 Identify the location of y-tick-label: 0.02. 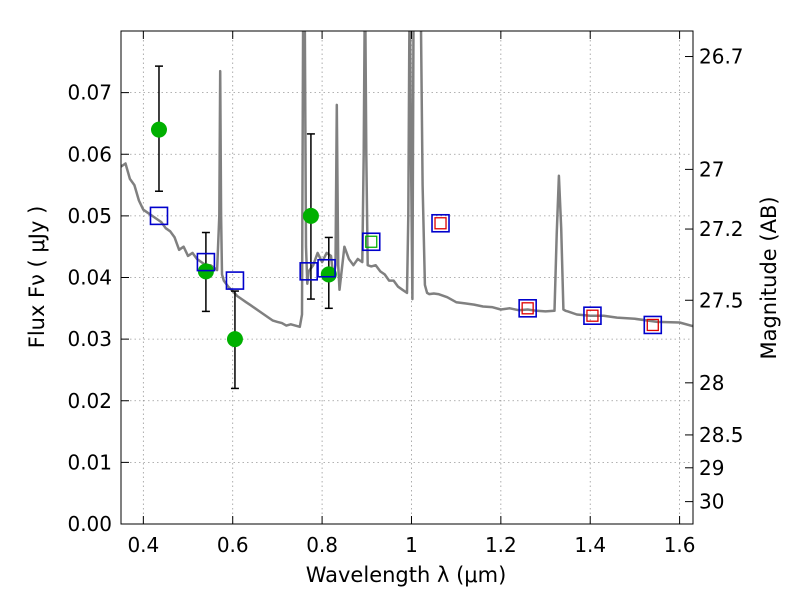
(89, 401).